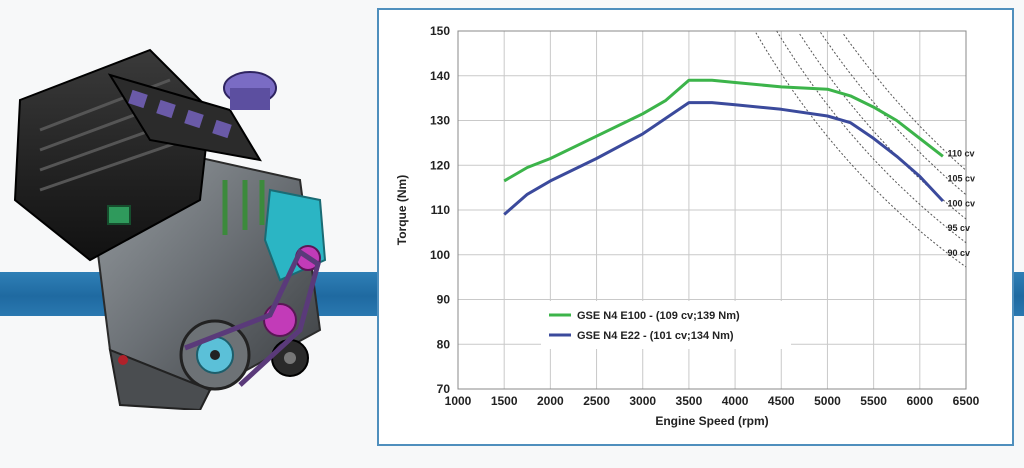 Image resolution: width=1024 pixels, height=468 pixels. What do you see at coordinates (962, 204) in the screenshot?
I see `constant-power-label: 100 cv` at bounding box center [962, 204].